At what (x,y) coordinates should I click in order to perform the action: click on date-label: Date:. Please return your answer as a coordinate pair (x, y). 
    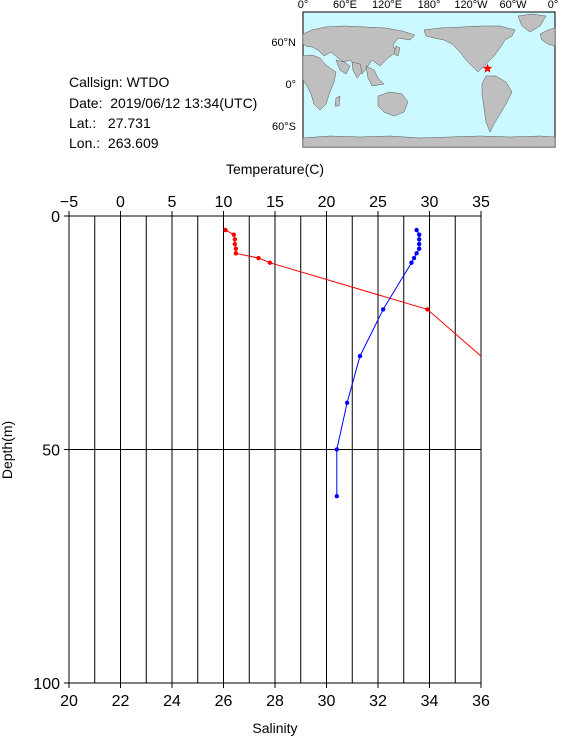
    Looking at the image, I should click on (86, 103).